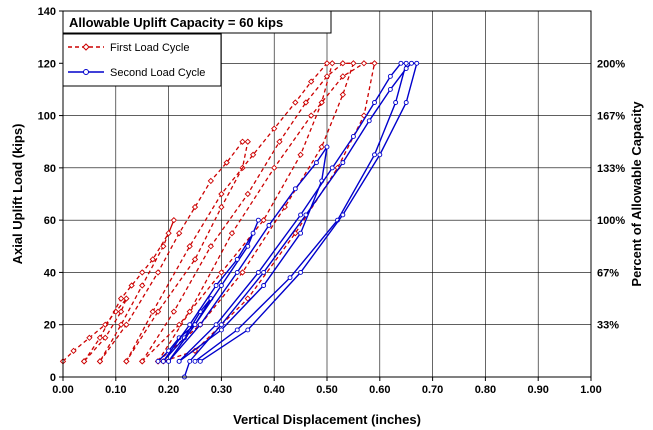 The width and height of the screenshot is (653, 430). Describe the element at coordinates (86, 47) in the screenshot. I see `legend-first-marker` at that location.